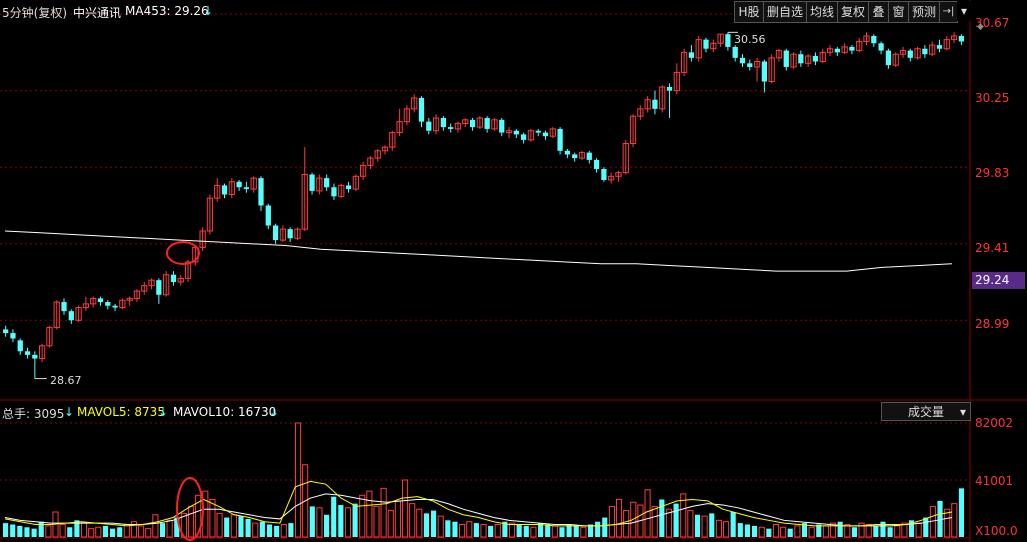  Describe the element at coordinates (898, 12) in the screenshot. I see `window-button: 窗` at that location.